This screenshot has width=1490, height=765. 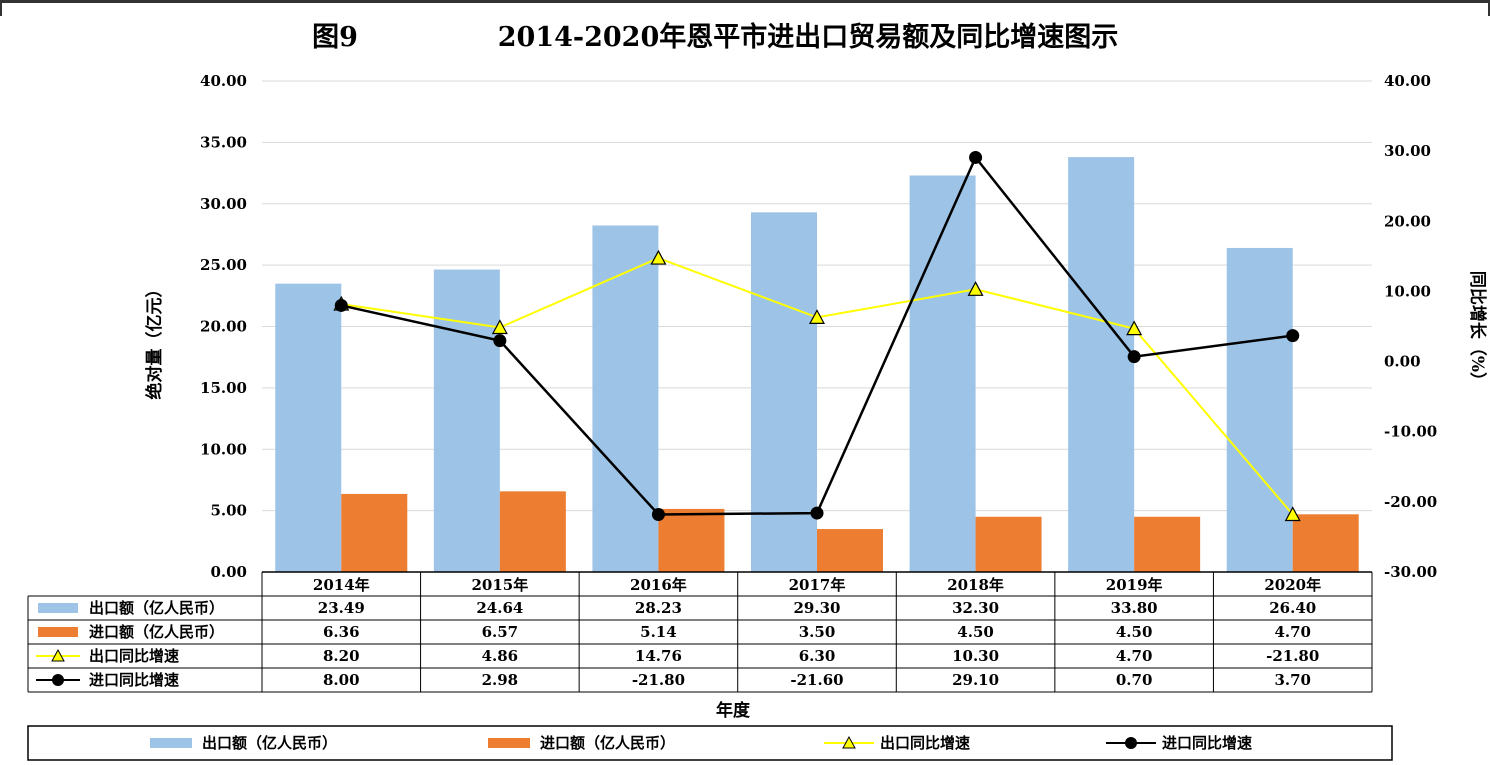 What do you see at coordinates (500, 632) in the screenshot?
I see `data-label: 6.57` at bounding box center [500, 632].